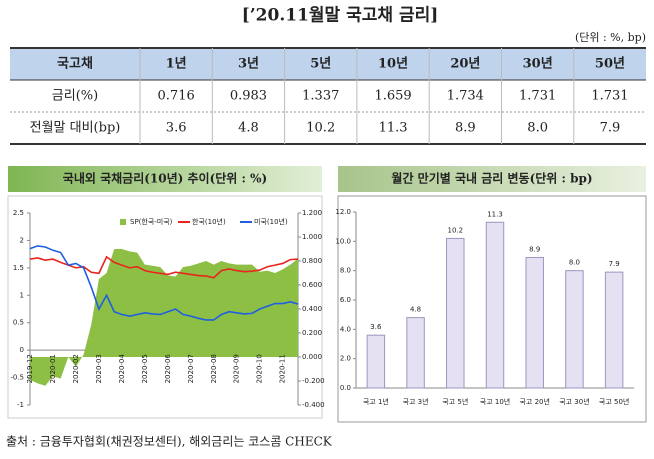  What do you see at coordinates (22, 350) in the screenshot?
I see `y-tick-label: 0` at bounding box center [22, 350].